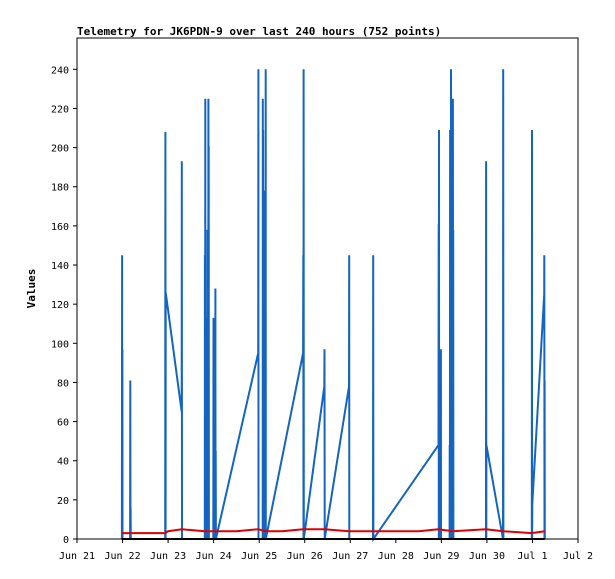 Image resolution: width=615 pixels, height=579 pixels. Describe the element at coordinates (305, 556) in the screenshot. I see `x-tick-label: Jun 26` at that location.